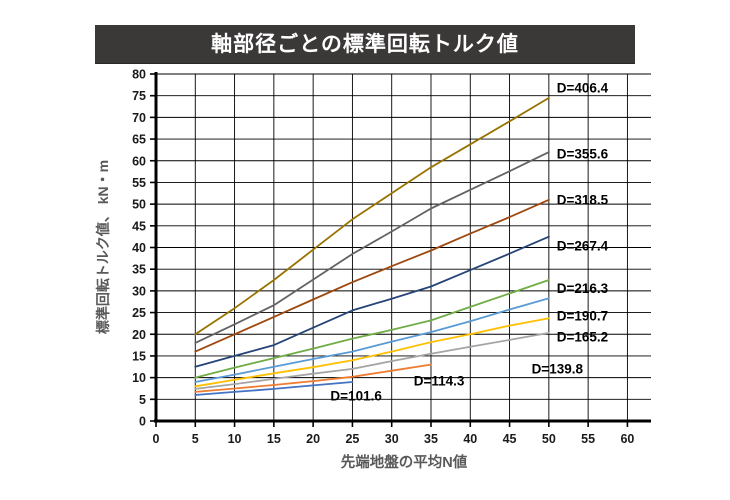 The height and width of the screenshot is (500, 730). I want to click on series-line-D=190.7, so click(372, 340).